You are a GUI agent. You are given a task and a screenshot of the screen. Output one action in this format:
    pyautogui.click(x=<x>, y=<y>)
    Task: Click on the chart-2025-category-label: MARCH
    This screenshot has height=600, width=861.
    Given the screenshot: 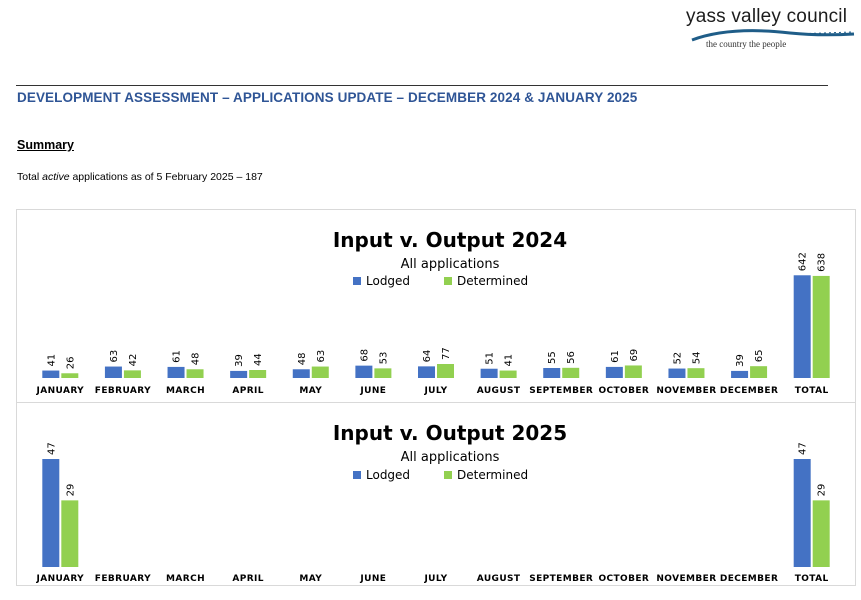 What is the action you would take?
    pyautogui.click(x=185, y=579)
    